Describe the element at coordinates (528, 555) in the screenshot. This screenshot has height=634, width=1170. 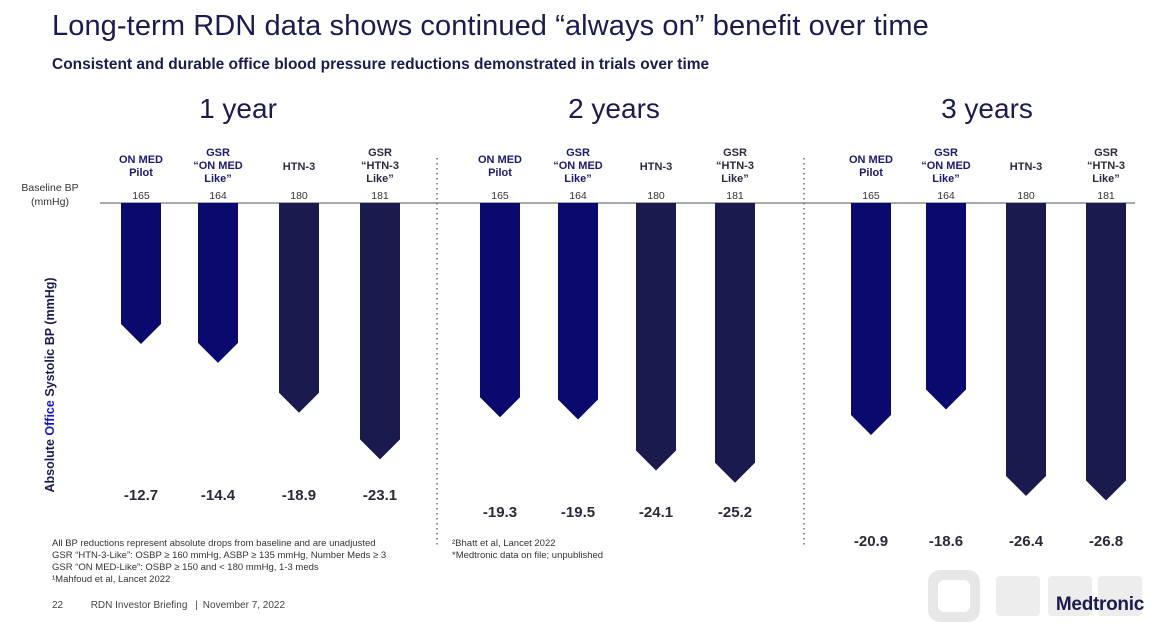
I see `footnote-line: *Medtronic data on file; unpublished` at that location.